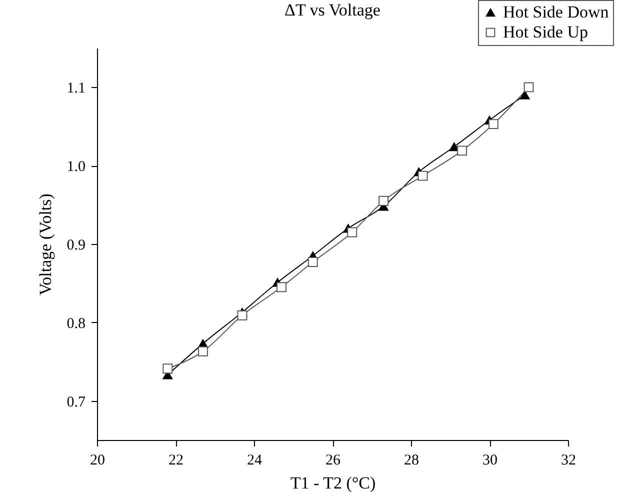  What do you see at coordinates (568, 460) in the screenshot?
I see `x-tick-label: 32` at bounding box center [568, 460].